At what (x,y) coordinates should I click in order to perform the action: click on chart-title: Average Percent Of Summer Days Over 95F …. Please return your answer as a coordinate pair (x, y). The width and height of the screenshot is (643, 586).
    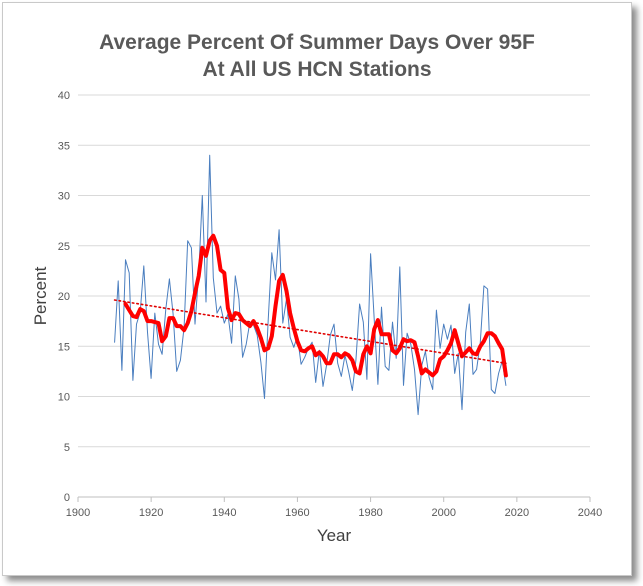
    Looking at the image, I should click on (317, 56).